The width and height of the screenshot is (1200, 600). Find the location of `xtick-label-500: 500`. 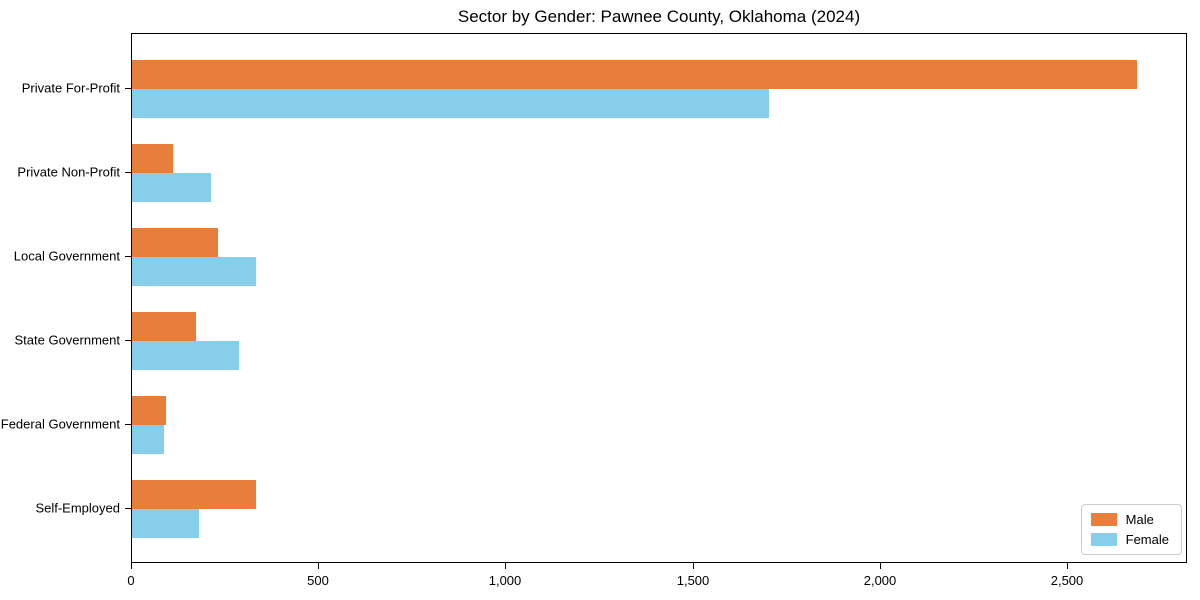

xtick-label-500: 500 is located at coordinates (318, 580).